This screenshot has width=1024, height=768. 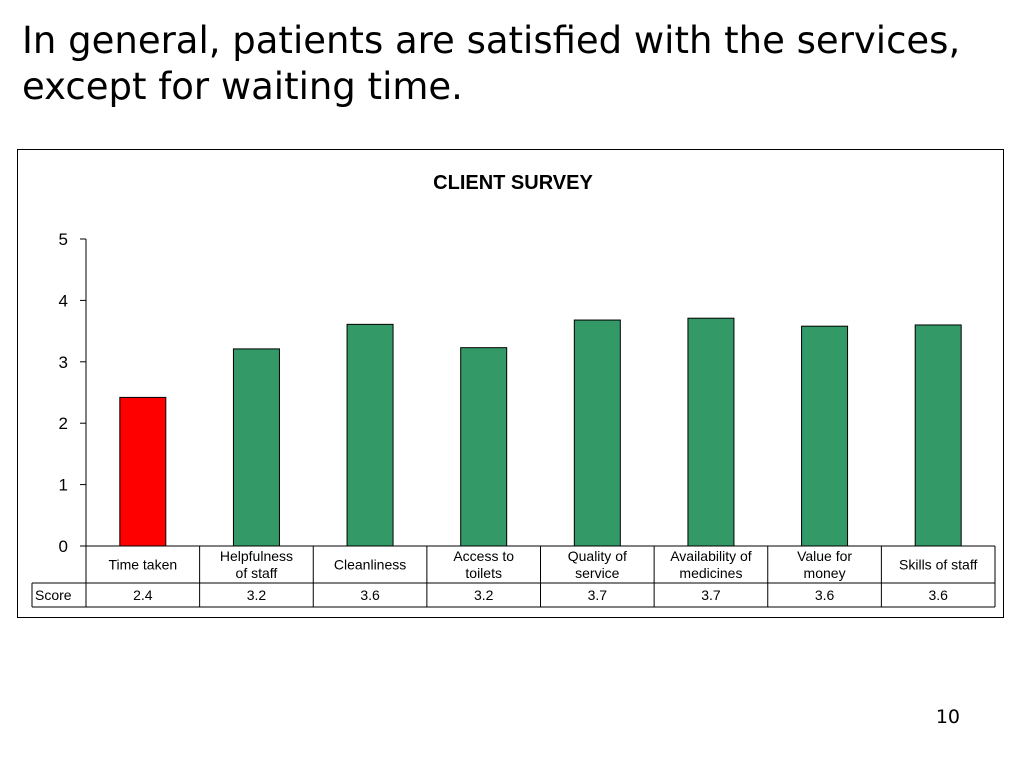 What do you see at coordinates (947, 717) in the screenshot?
I see `page-number: 10` at bounding box center [947, 717].